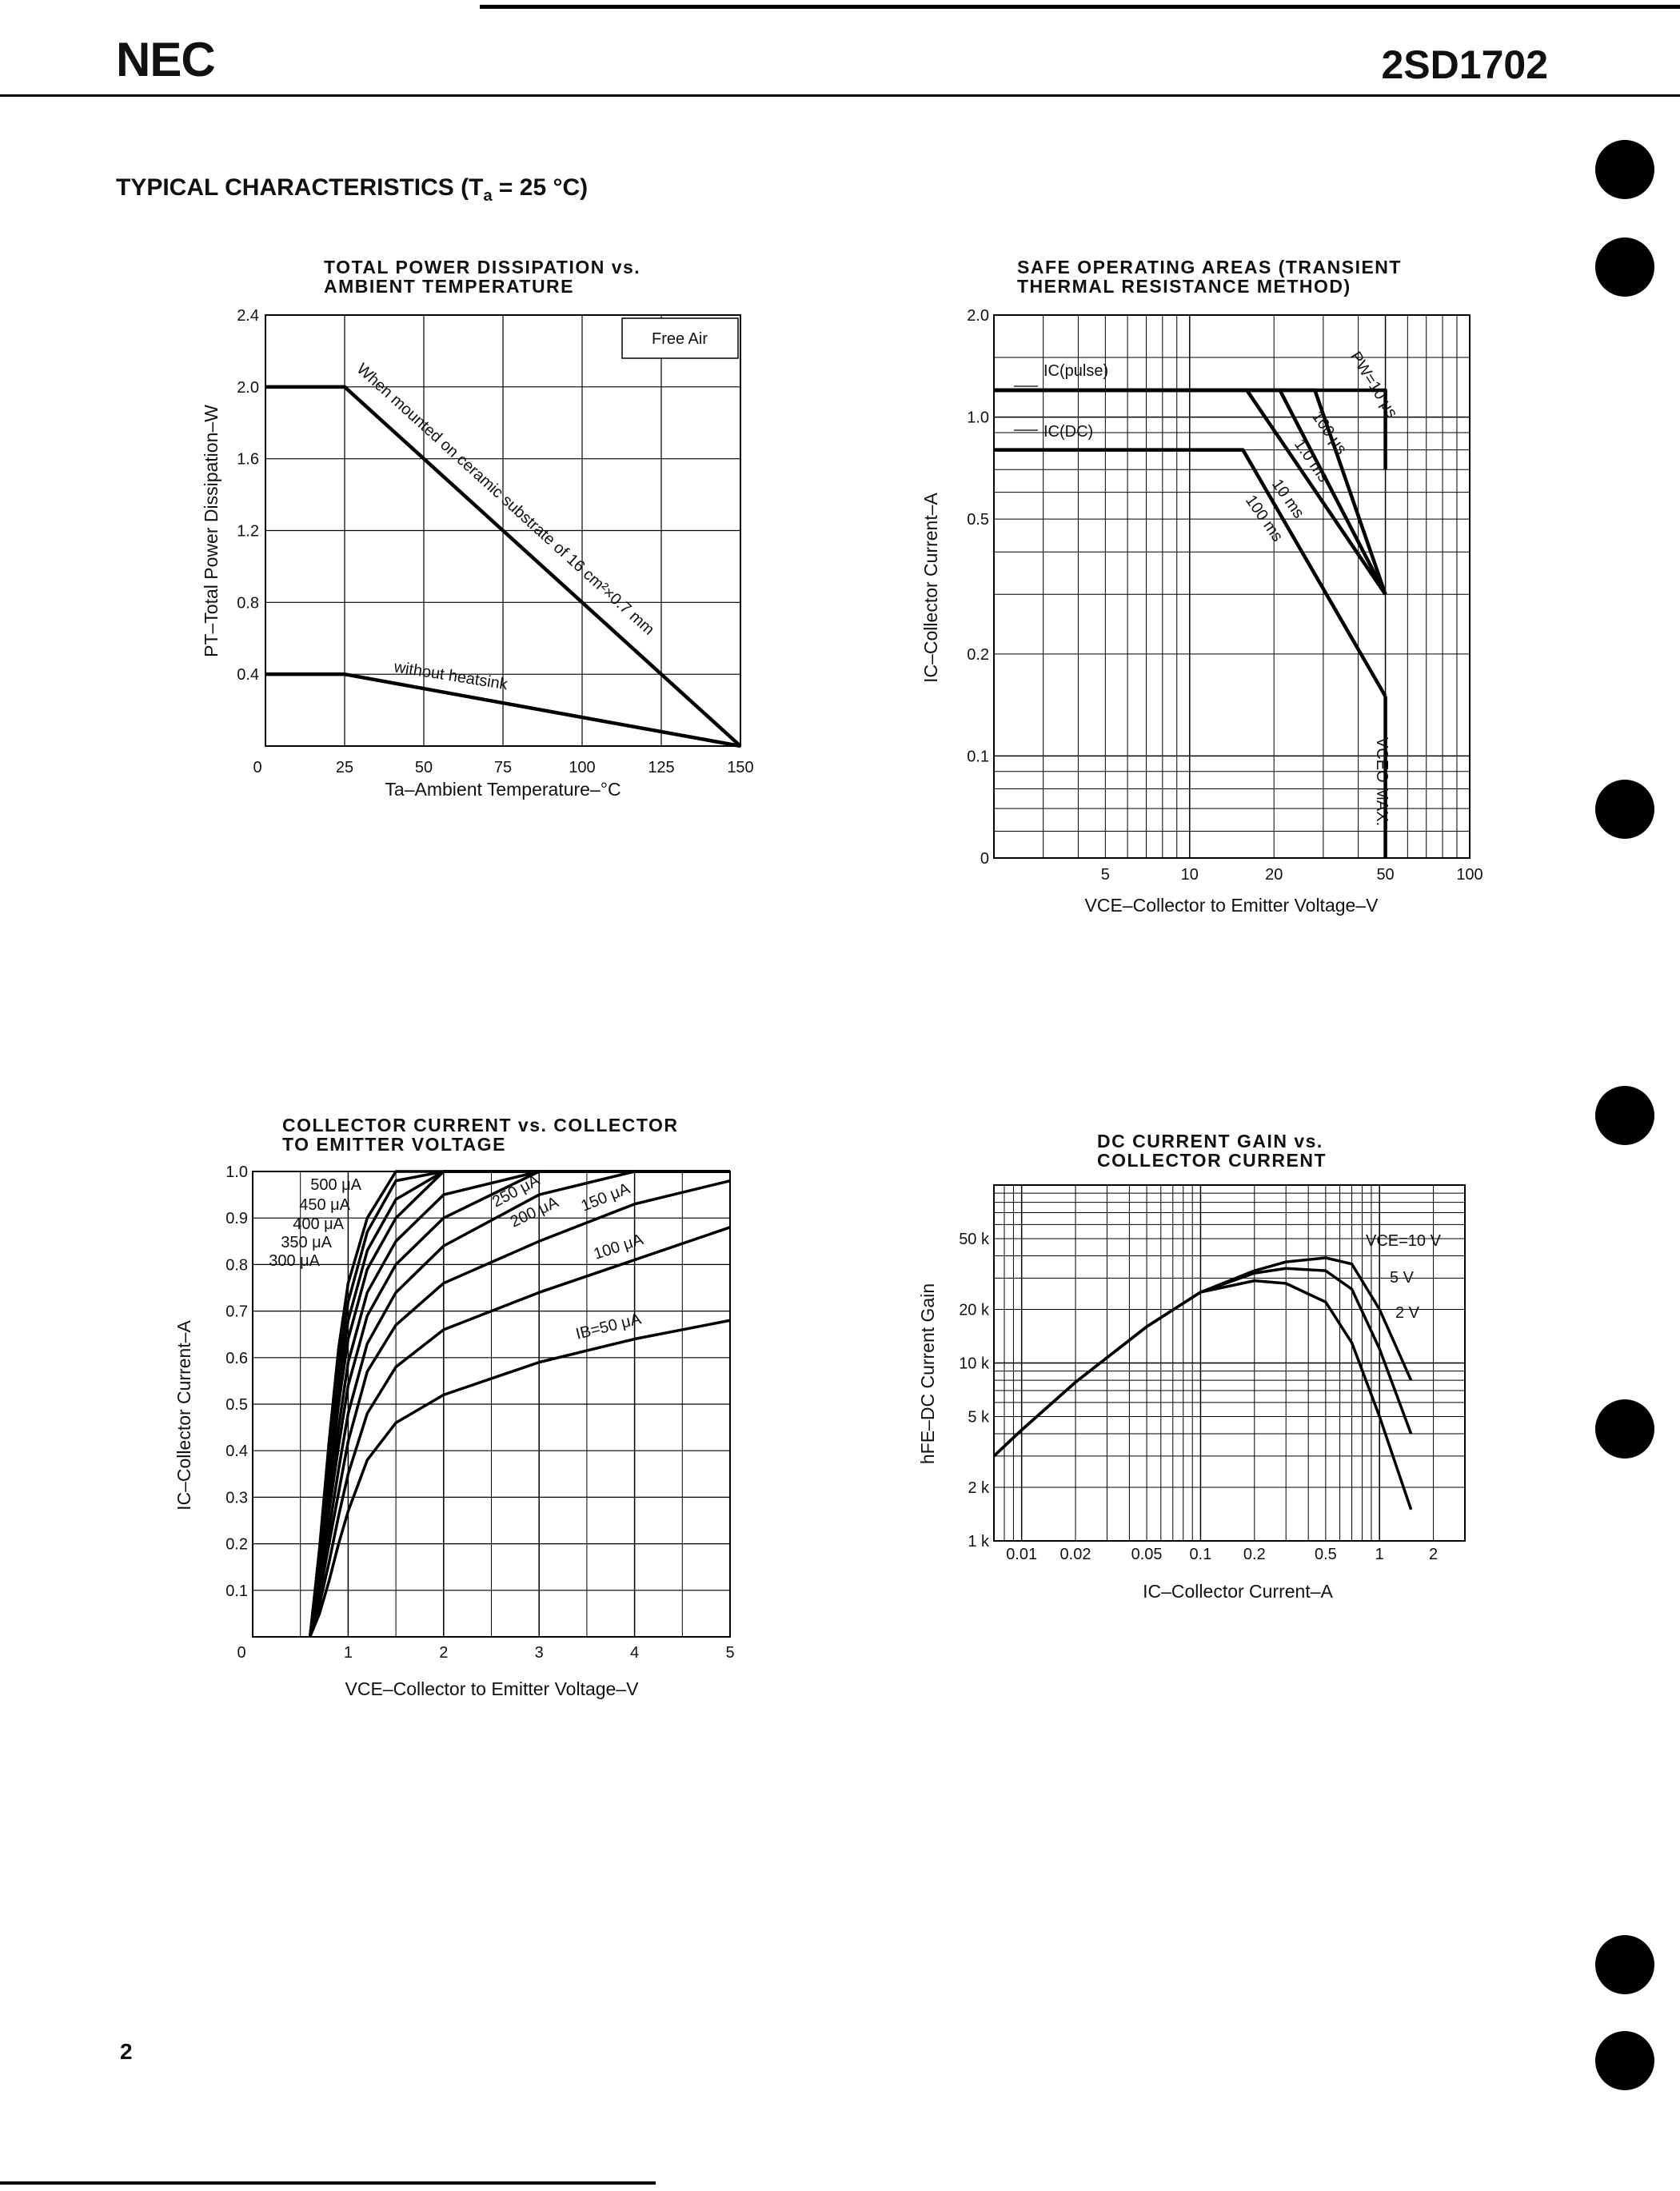 This screenshot has height=2191, width=1680. What do you see at coordinates (1404, 1241) in the screenshot?
I see `label-vce-10: VCE=10 V` at bounding box center [1404, 1241].